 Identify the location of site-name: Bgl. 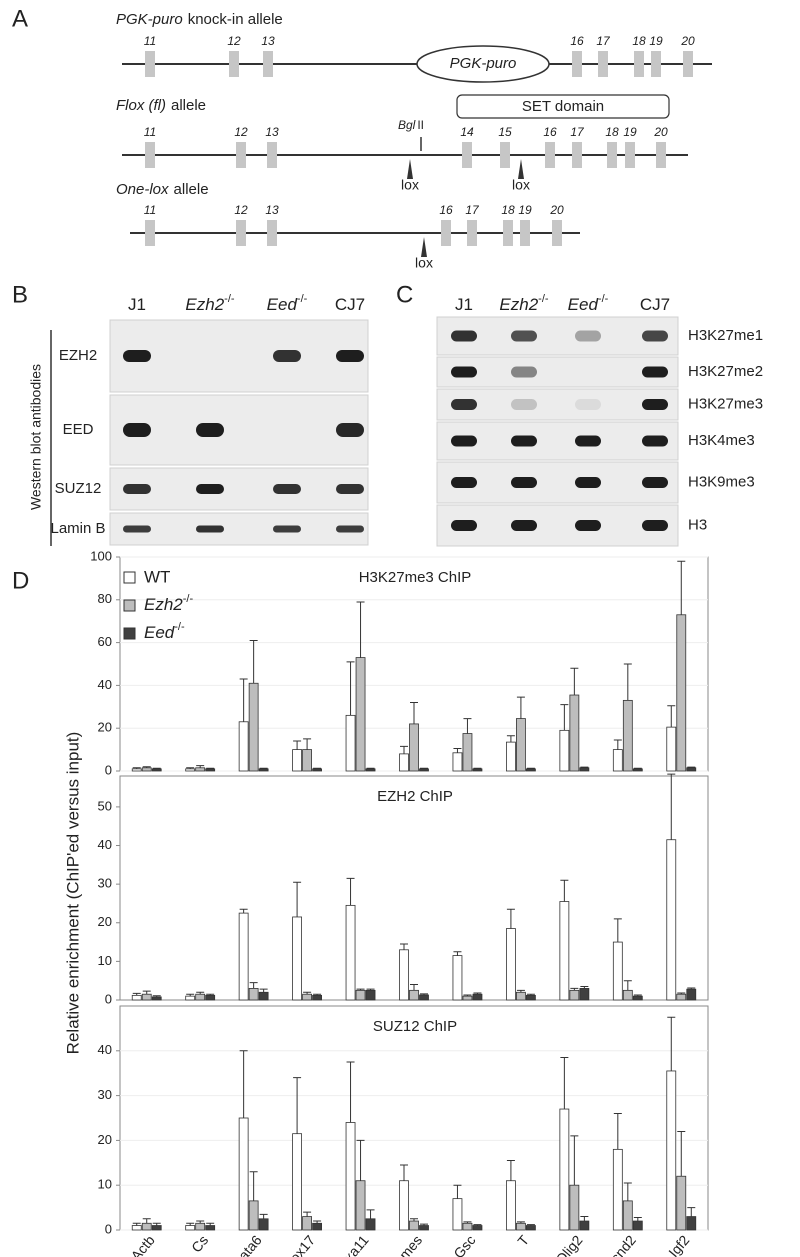
(407, 125).